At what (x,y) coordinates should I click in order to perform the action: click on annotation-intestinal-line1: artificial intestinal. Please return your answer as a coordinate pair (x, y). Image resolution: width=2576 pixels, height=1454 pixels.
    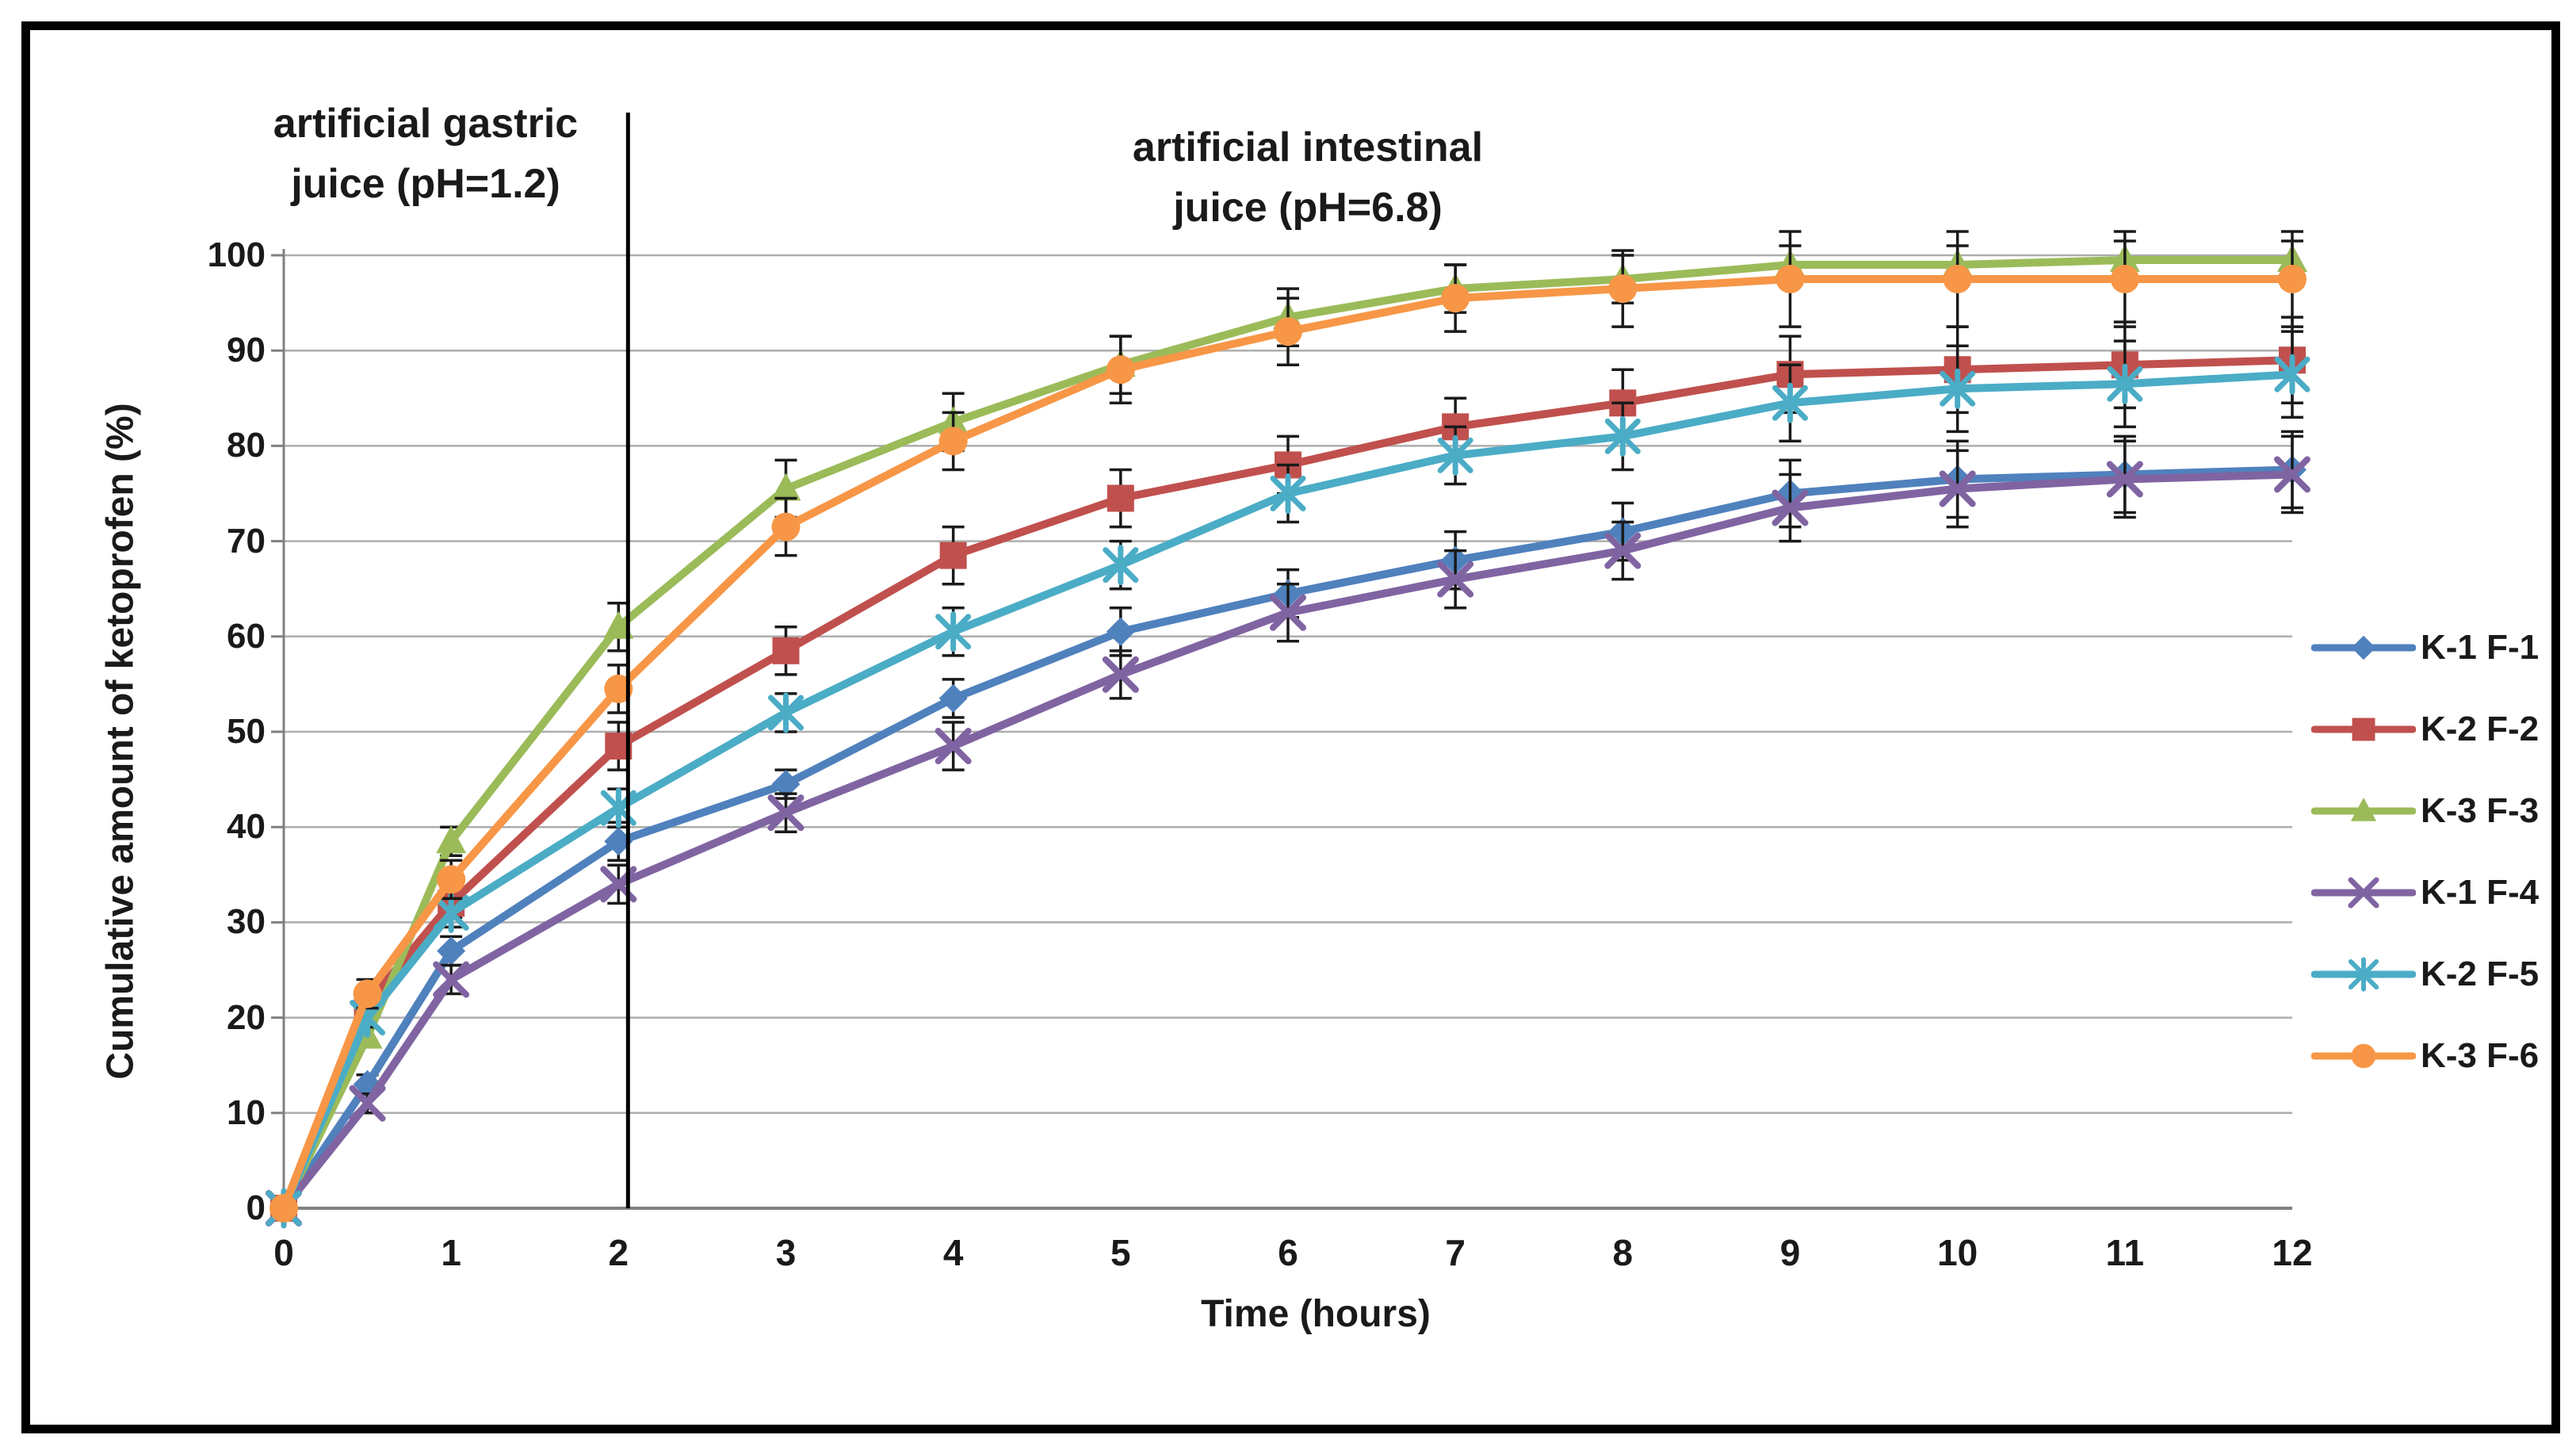
    Looking at the image, I should click on (1308, 147).